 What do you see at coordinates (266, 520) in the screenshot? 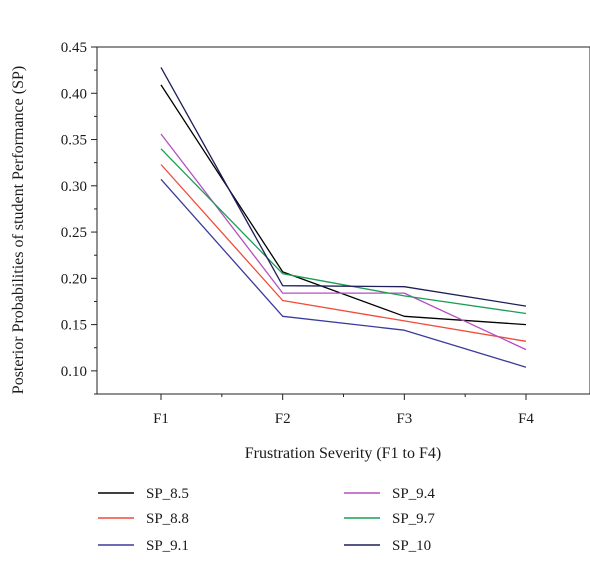
I see `legend: SP_8.5 SP_8.8 SP_9.1 SP_9.4 SP_9.7 SP_10` at bounding box center [266, 520].